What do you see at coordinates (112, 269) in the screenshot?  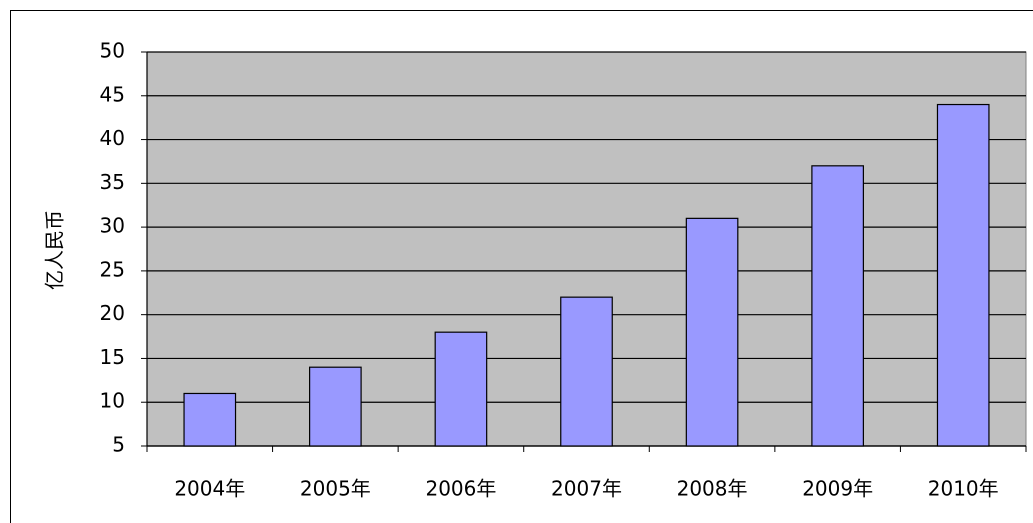 I see `y-tick-label: 25` at bounding box center [112, 269].